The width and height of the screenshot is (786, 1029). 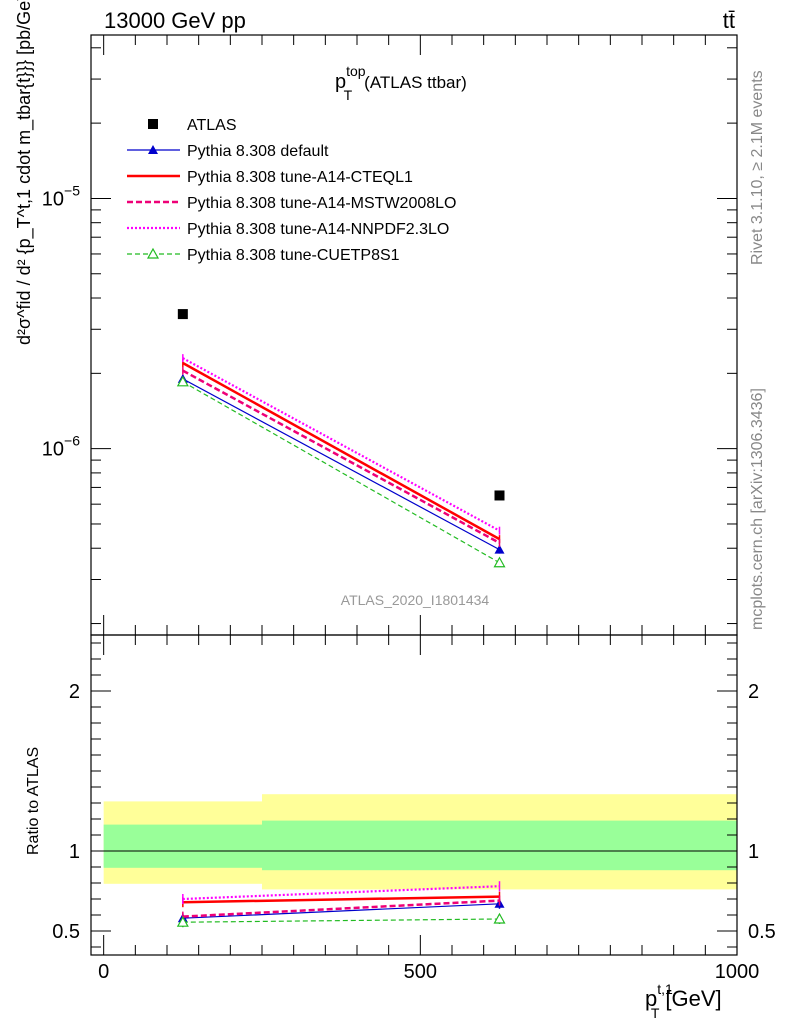 I want to click on x-tick-label-1: 500, so click(x=420, y=972).